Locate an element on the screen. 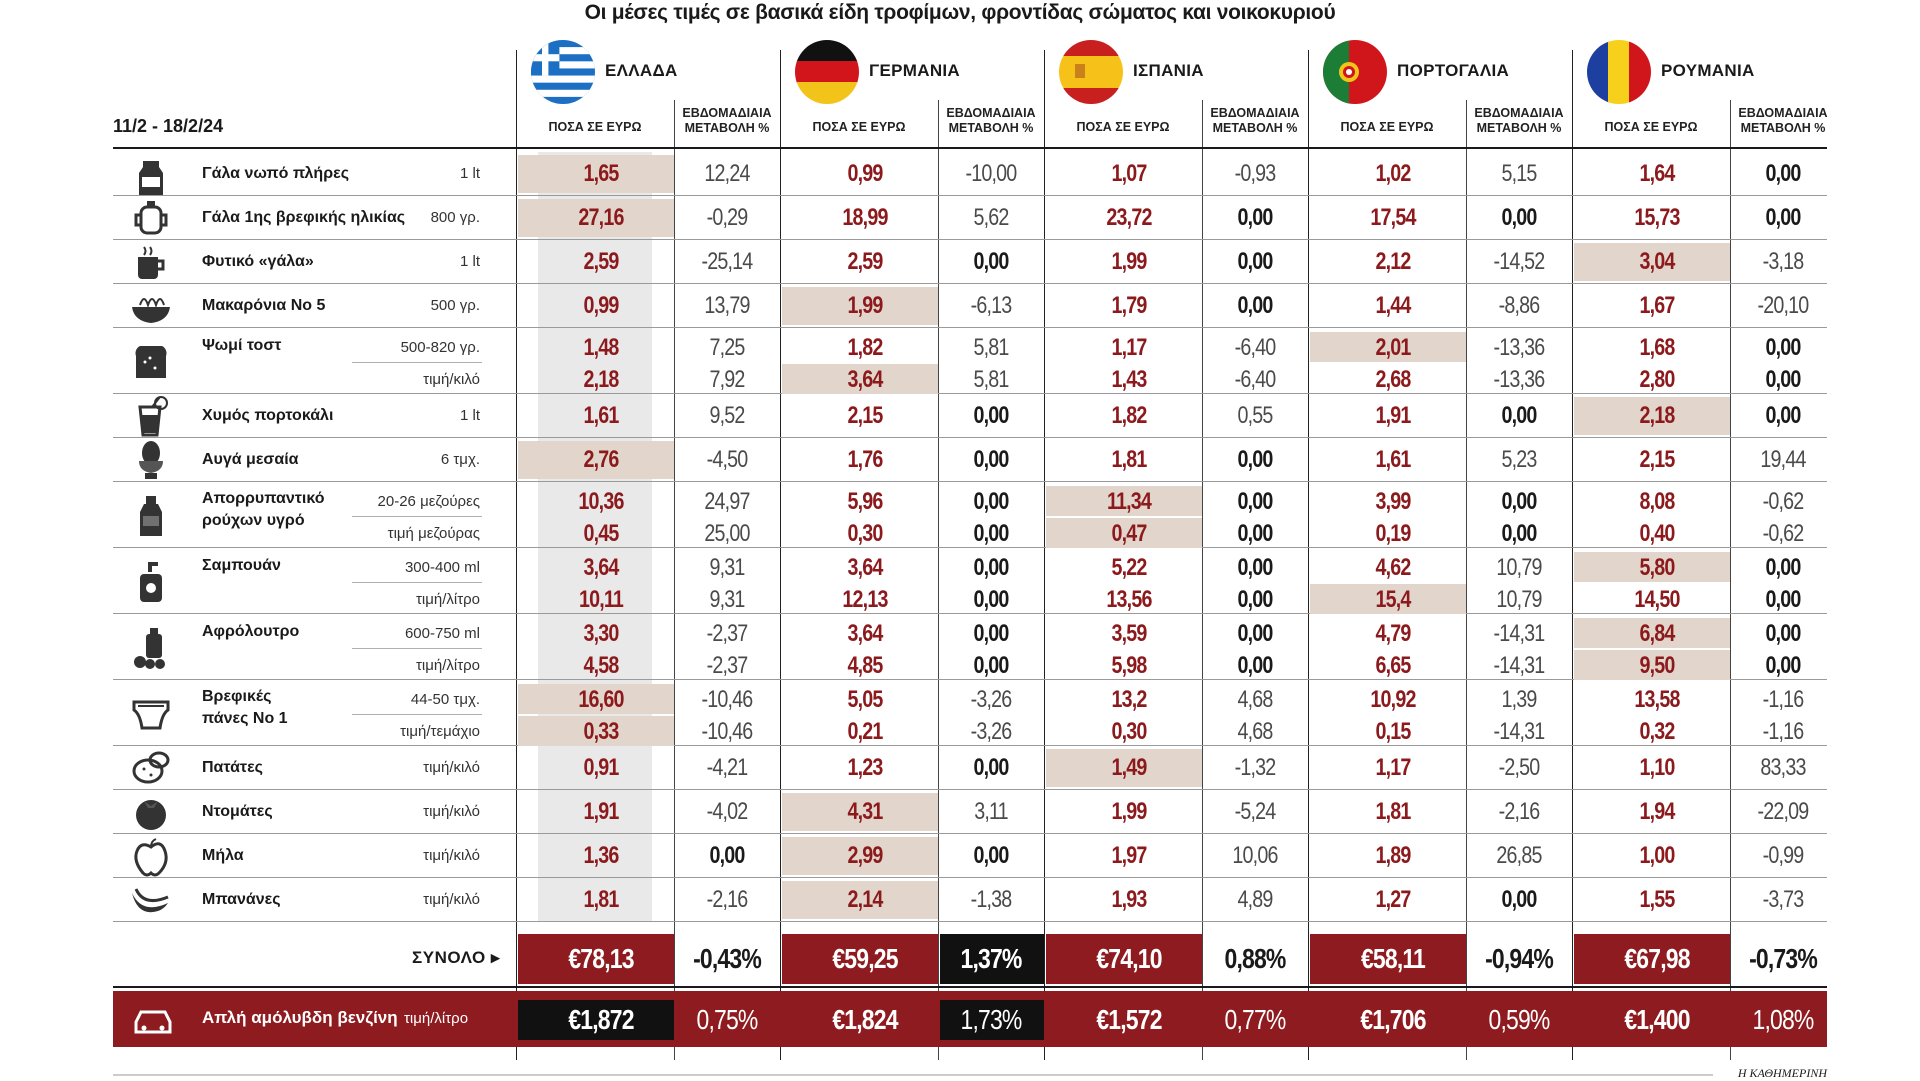  price-value: 27,16 is located at coordinates (601, 217).